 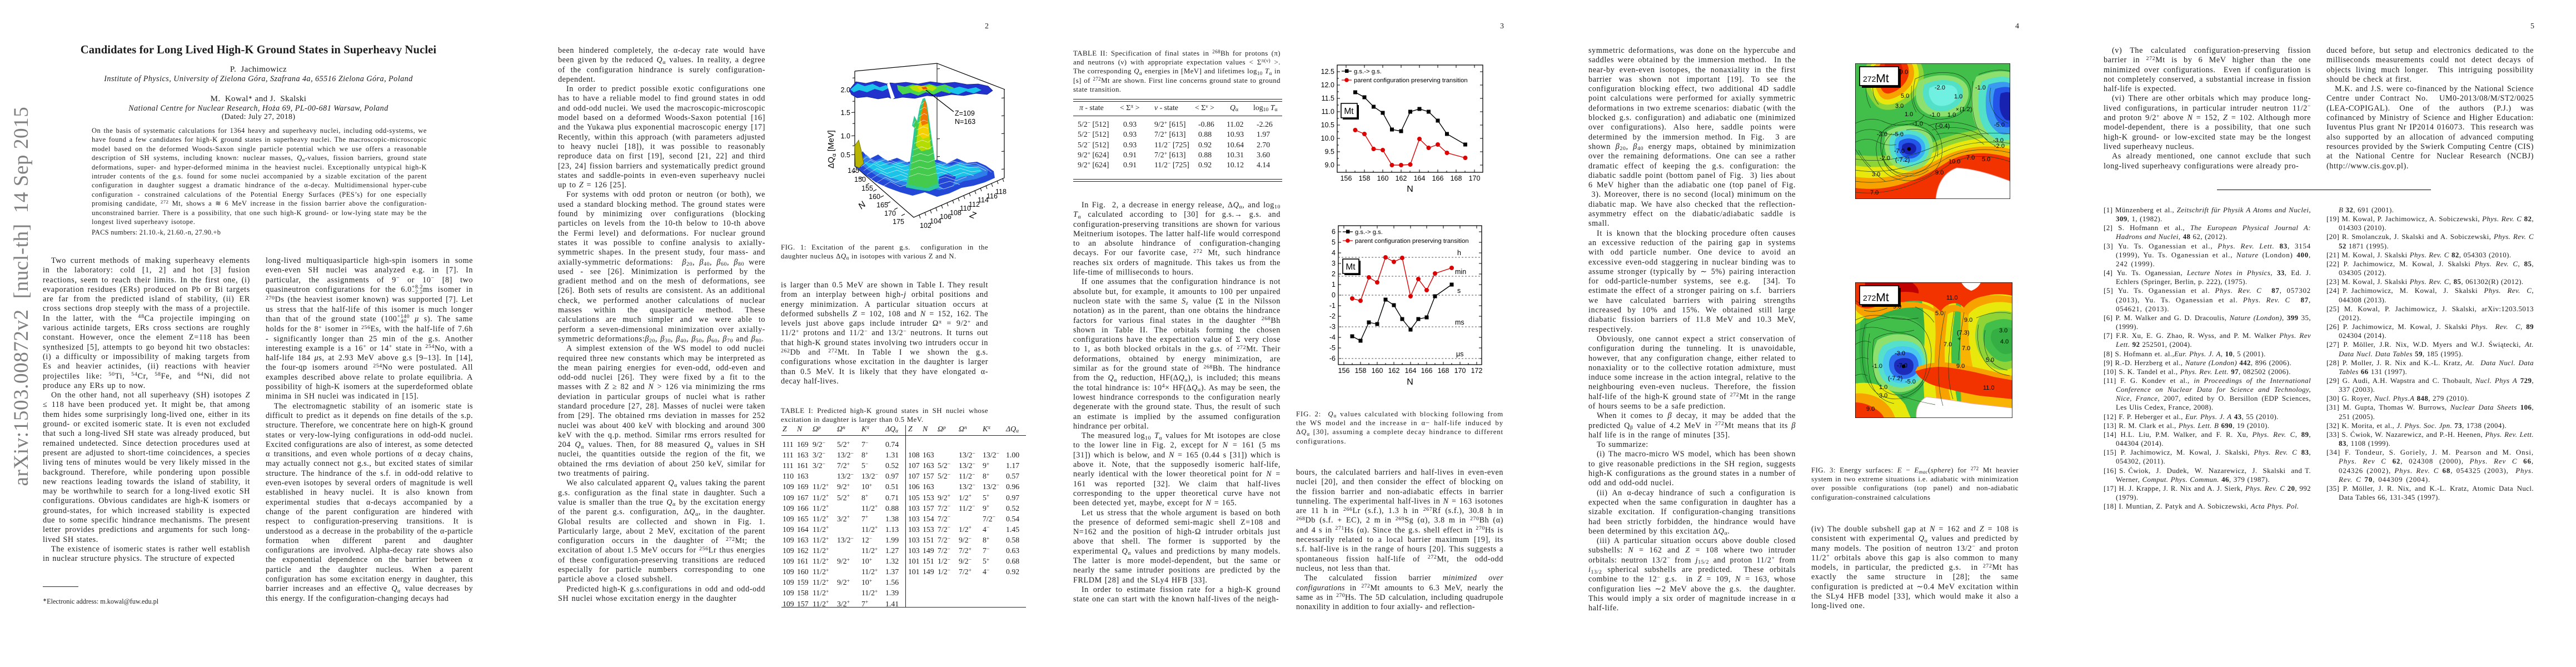 I want to click on svg-text: 0, so click(x=1334, y=295).